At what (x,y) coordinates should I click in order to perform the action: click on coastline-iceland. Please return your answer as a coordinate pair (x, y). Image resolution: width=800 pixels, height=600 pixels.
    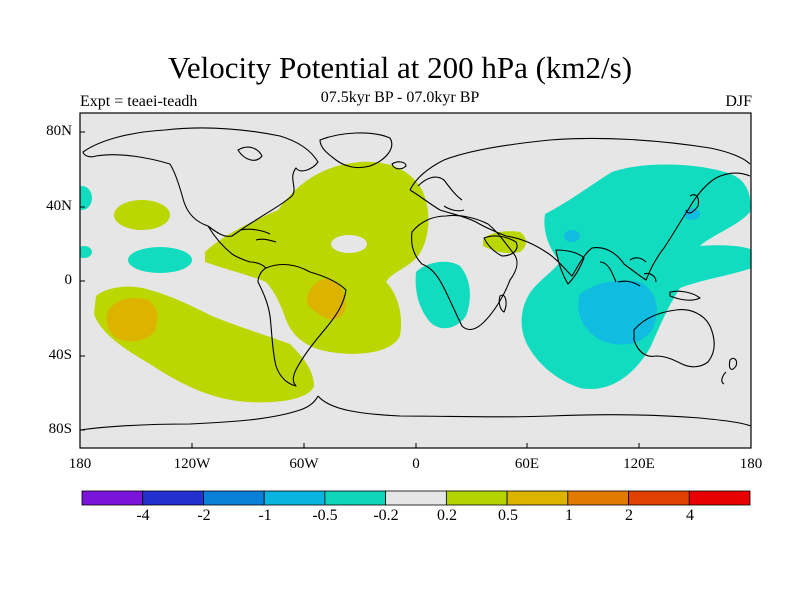
    Looking at the image, I should click on (399, 165).